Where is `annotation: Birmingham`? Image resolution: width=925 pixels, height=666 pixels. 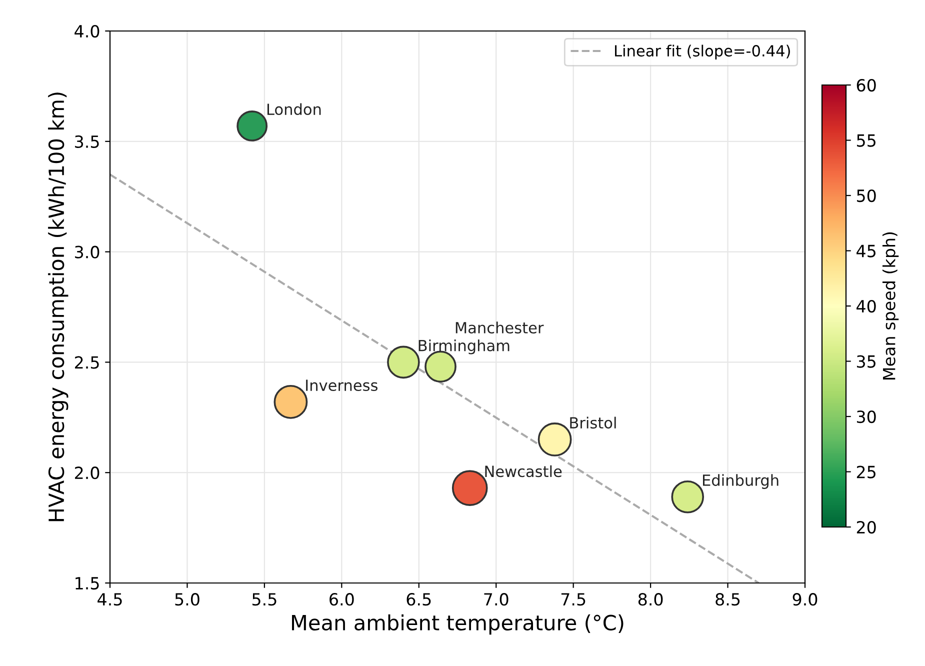
annotation: Birmingham is located at coordinates (464, 346).